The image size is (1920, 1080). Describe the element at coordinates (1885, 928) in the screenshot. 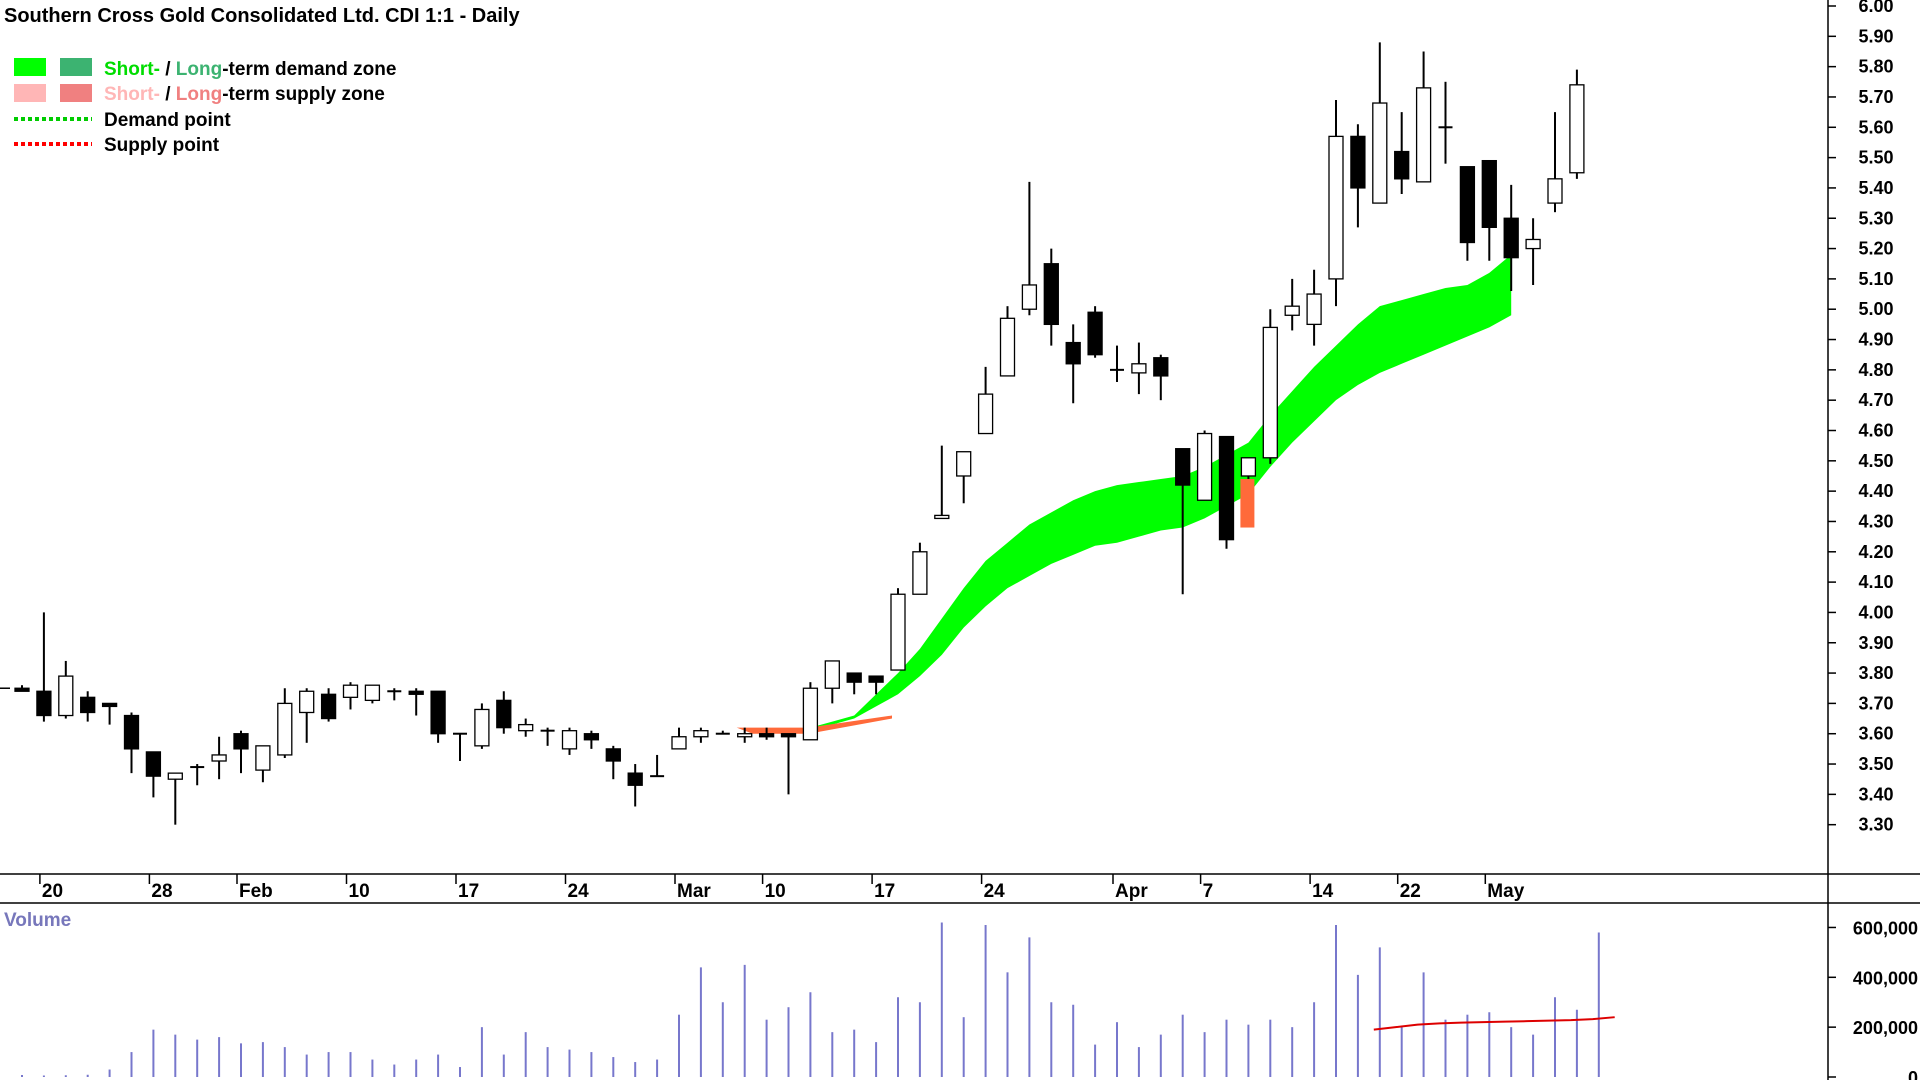

I see `volume-tick-label: 600,000` at that location.